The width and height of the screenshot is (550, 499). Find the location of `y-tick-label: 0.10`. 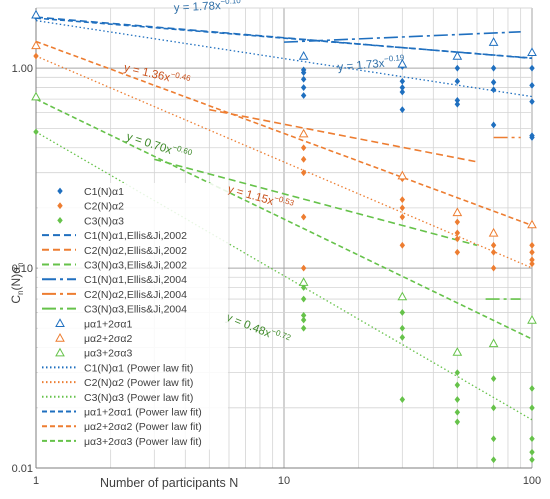

y-tick-label: 0.10 is located at coordinates (22, 269).